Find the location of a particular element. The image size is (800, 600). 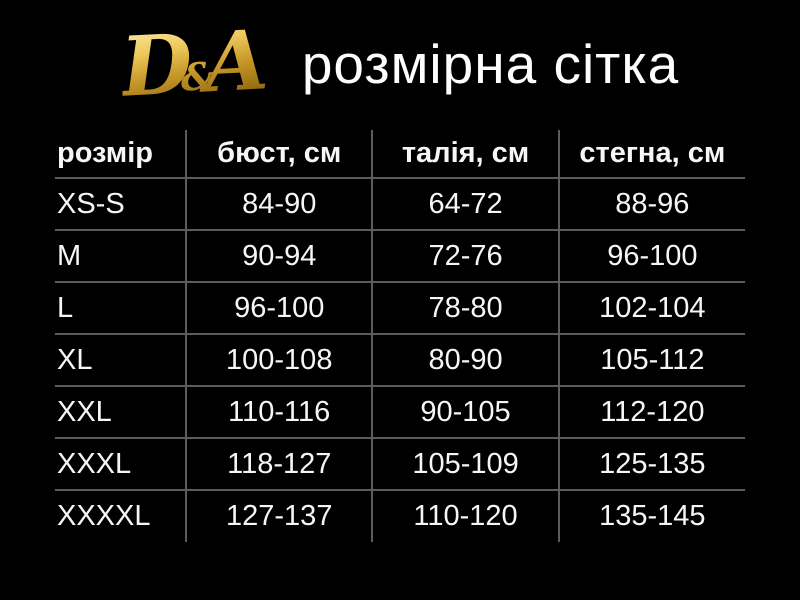

bust-cell: 110-116 is located at coordinates (279, 411).